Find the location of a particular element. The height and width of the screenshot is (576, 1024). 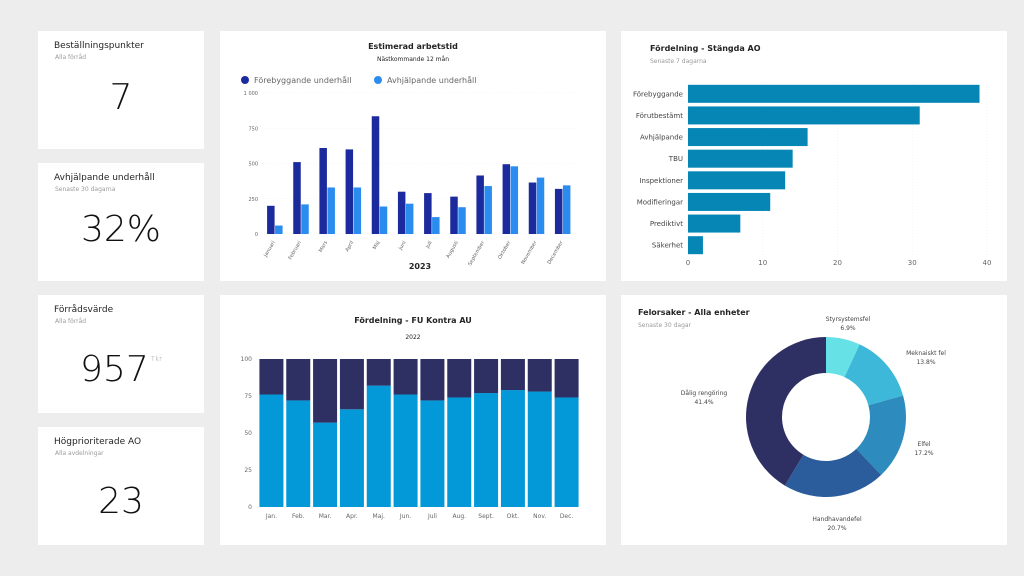

chart-subtitle: Senaste 7 dagarna is located at coordinates (678, 61).